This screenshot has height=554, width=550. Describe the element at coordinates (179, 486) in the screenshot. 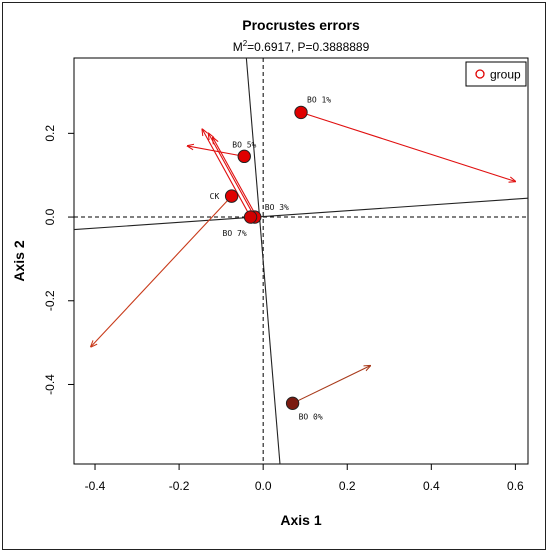

I see `x-tick-label: -0.2` at that location.